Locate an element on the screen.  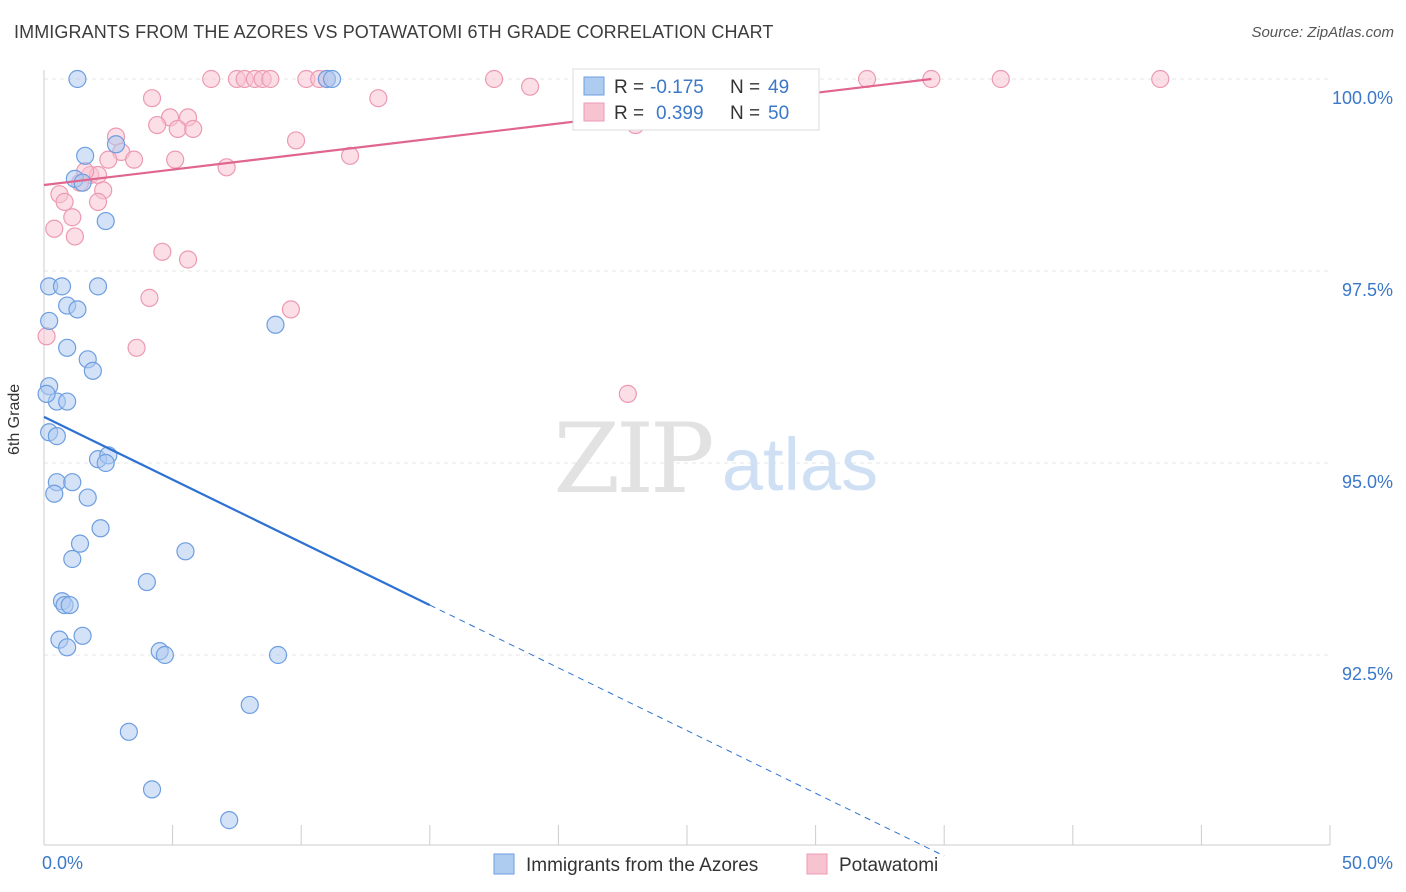
y-tick-label: 95.0% is located at coordinates (1367, 482).